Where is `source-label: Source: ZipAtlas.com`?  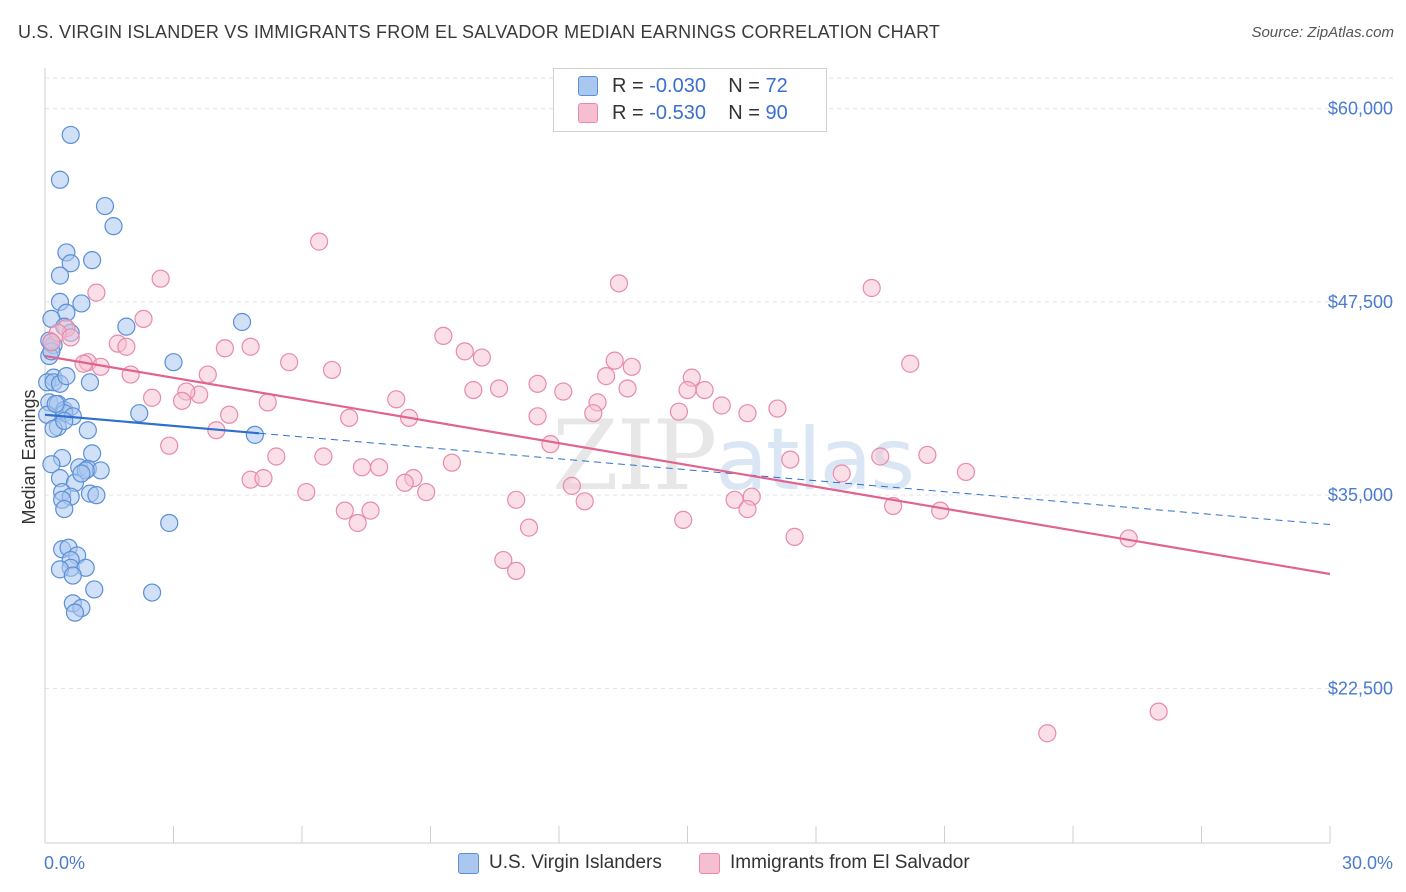 source-label: Source: ZipAtlas.com is located at coordinates (1322, 32).